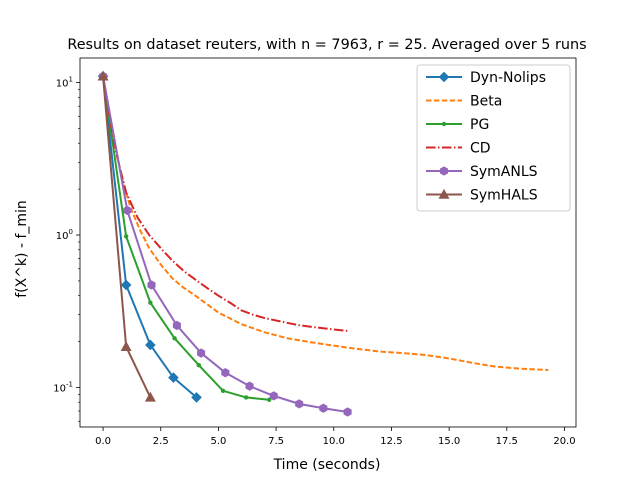  Describe the element at coordinates (103, 441) in the screenshot. I see `x-tick-label: 0.0` at that location.